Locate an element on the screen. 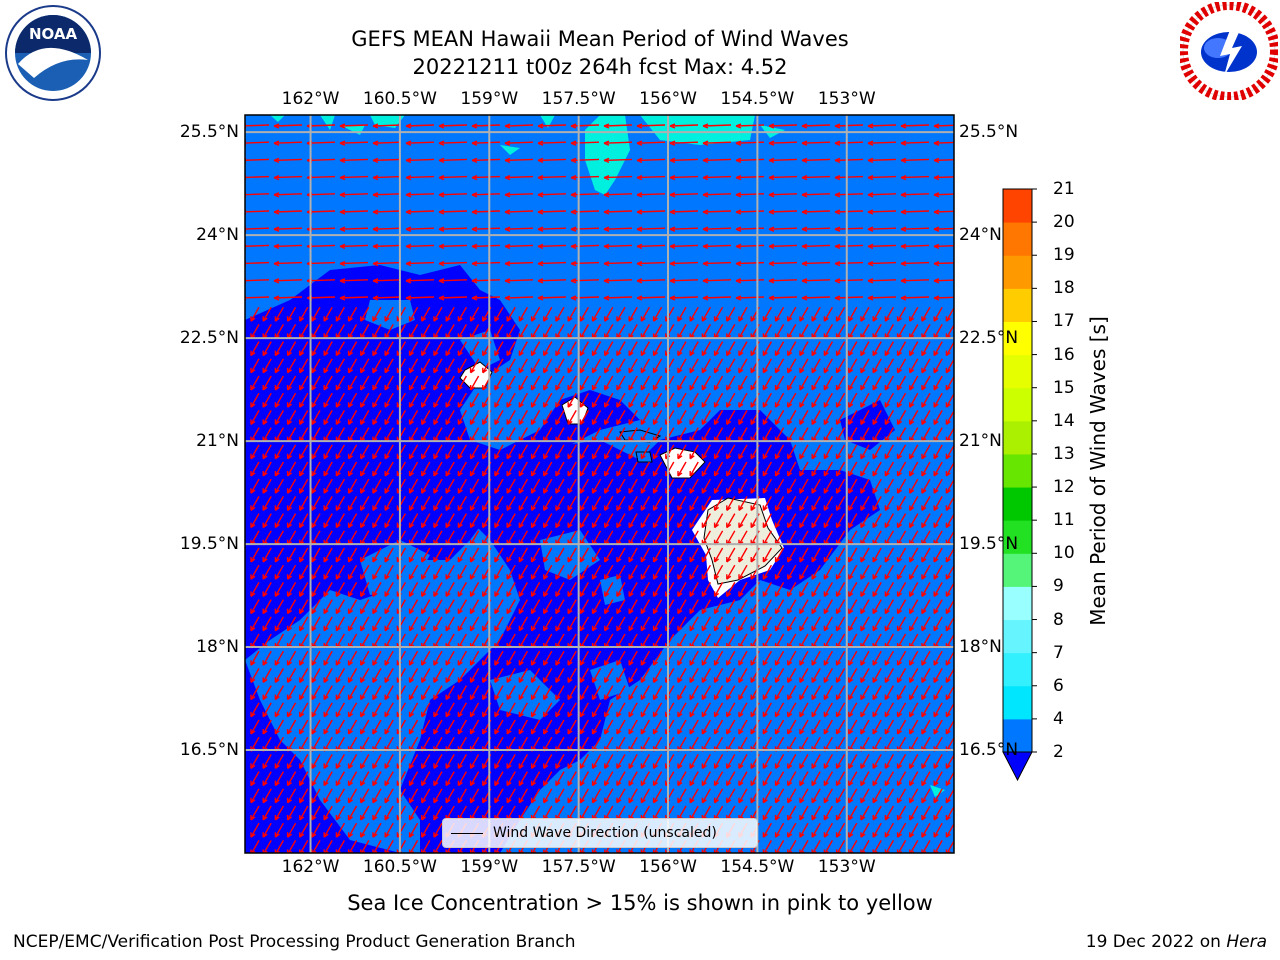 The height and width of the screenshot is (960, 1280). colorbar-segment is located at coordinates (1017, 735).